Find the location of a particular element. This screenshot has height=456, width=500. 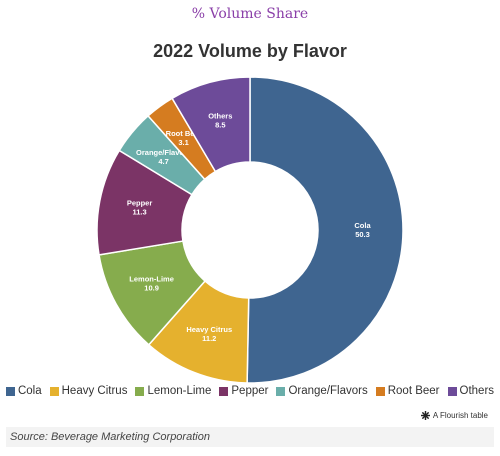

slice-label: Cola is located at coordinates (362, 225).